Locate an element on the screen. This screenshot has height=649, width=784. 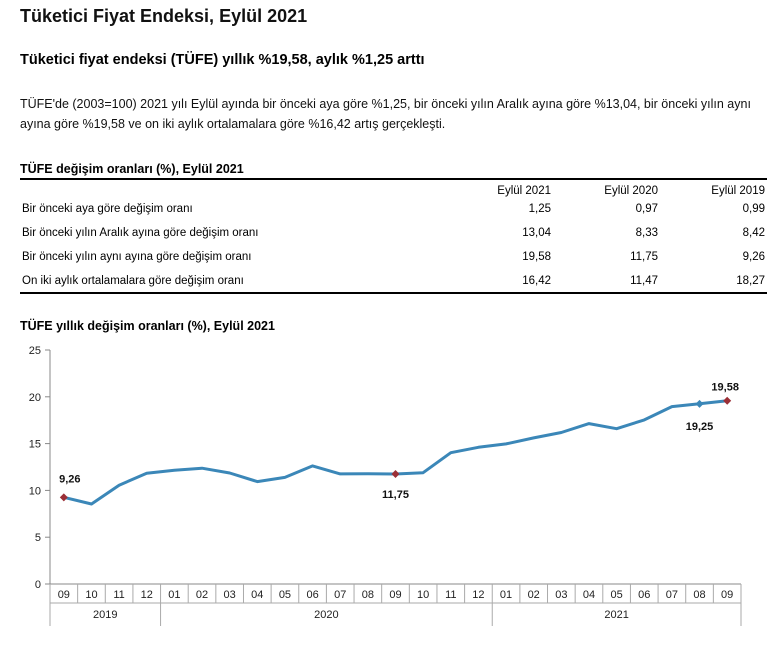
table-cell: 8,33 is located at coordinates (646, 233).